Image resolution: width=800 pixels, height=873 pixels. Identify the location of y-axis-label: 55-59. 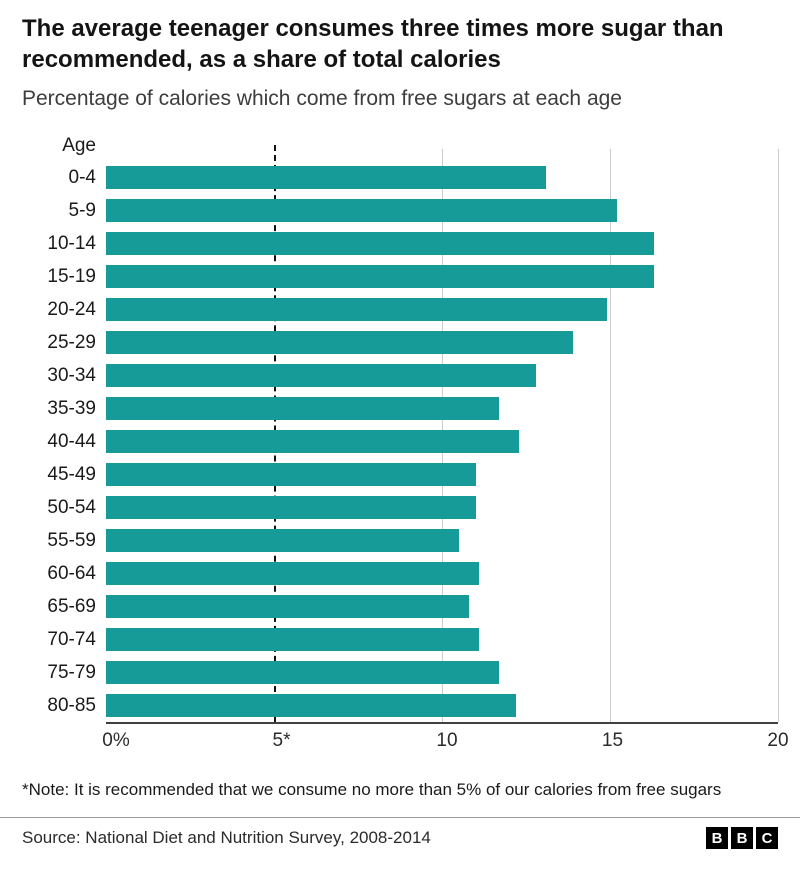
(71, 540).